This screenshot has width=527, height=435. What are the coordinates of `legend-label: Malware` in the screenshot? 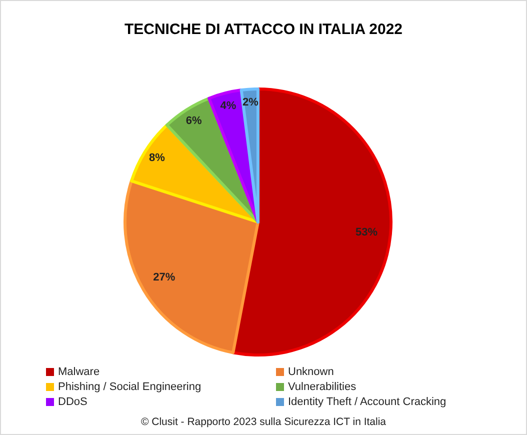 It's located at (79, 372).